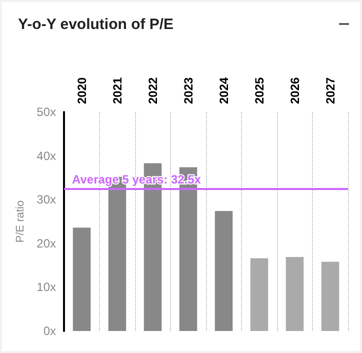  What do you see at coordinates (117, 90) in the screenshot?
I see `x-tick-label: 2021` at bounding box center [117, 90].